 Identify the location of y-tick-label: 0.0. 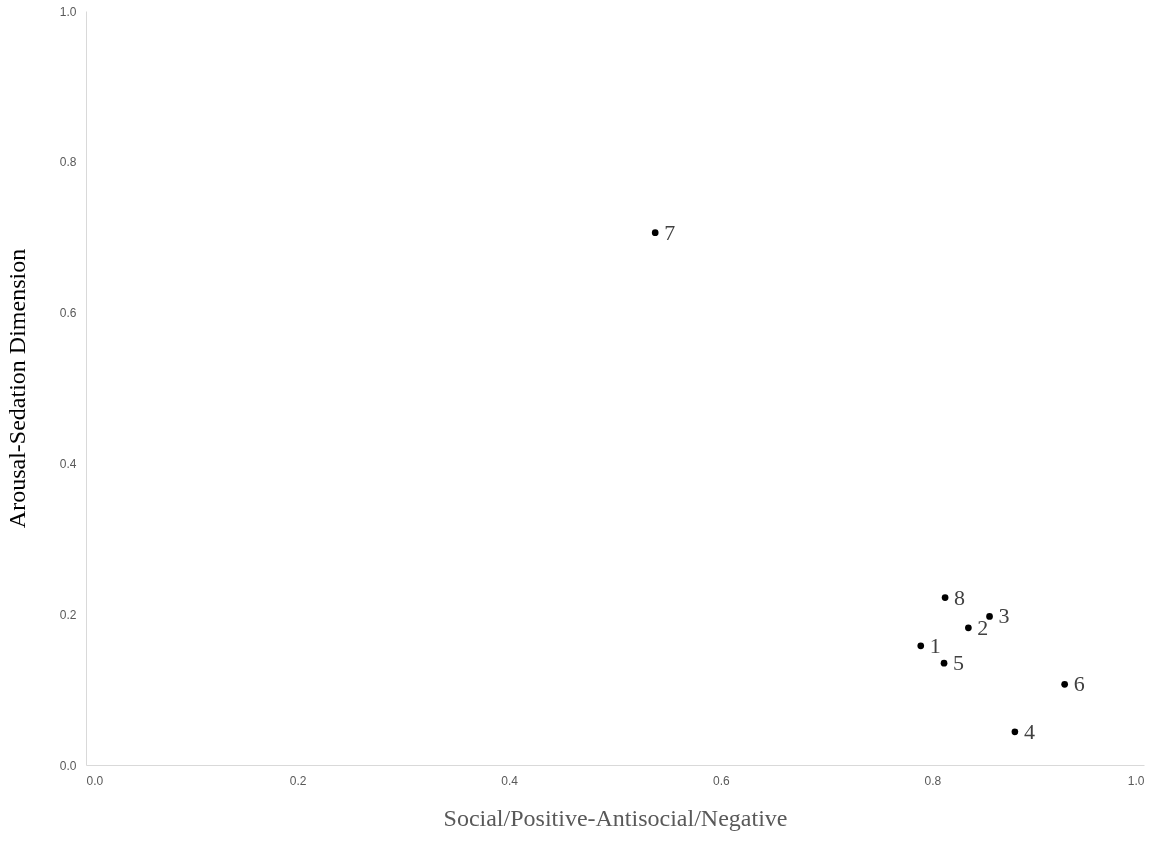
(68, 765).